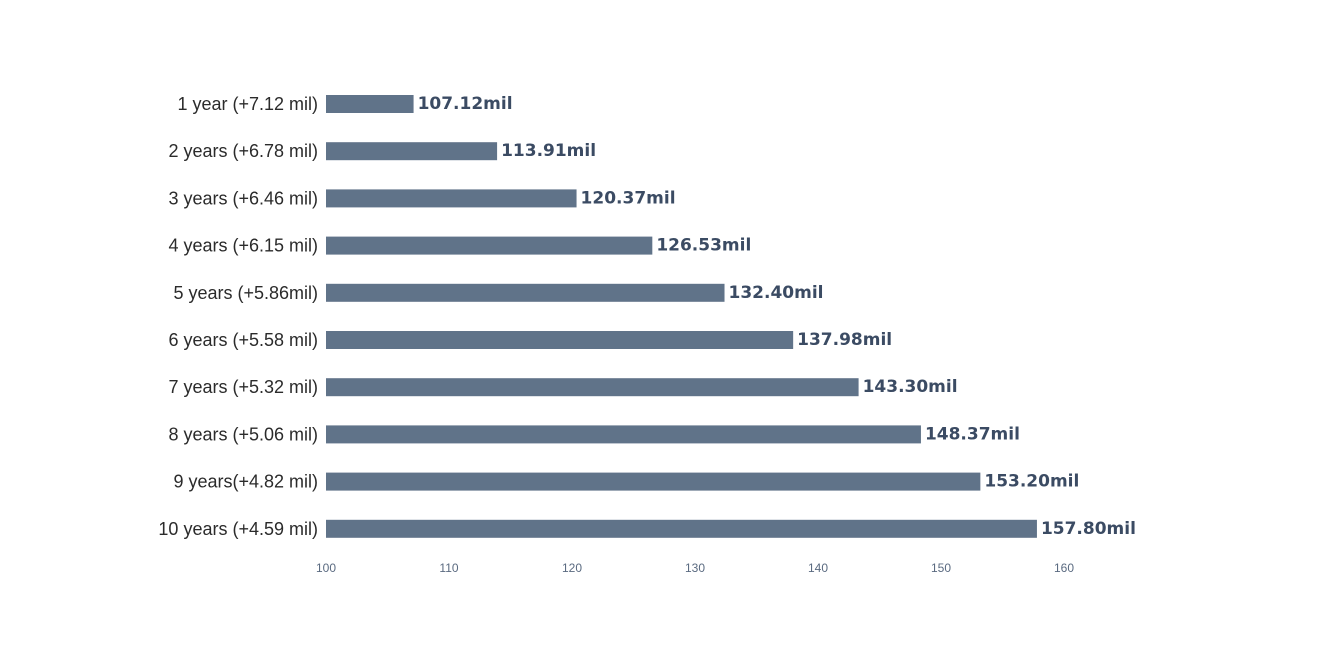 The image size is (1327, 649). What do you see at coordinates (628, 198) in the screenshot?
I see `value-label: 120.37mil` at bounding box center [628, 198].